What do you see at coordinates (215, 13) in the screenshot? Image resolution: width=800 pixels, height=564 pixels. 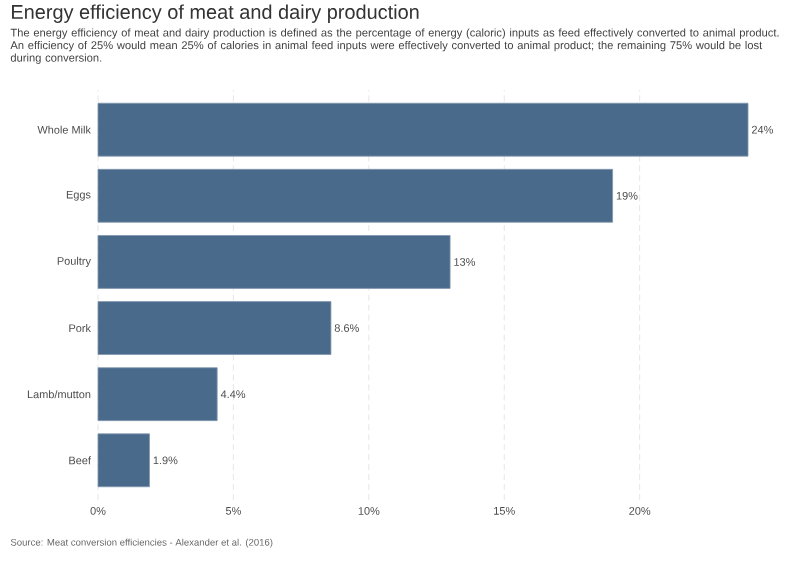 I see `chart-title: Energy efficiency of meat and dairy production` at bounding box center [215, 13].